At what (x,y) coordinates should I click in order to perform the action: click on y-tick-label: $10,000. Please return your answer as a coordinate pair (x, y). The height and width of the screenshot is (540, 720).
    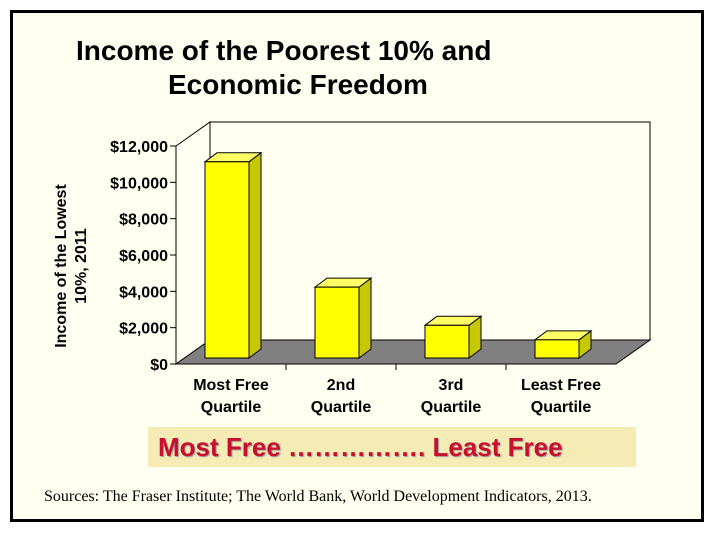
    Looking at the image, I should click on (139, 183).